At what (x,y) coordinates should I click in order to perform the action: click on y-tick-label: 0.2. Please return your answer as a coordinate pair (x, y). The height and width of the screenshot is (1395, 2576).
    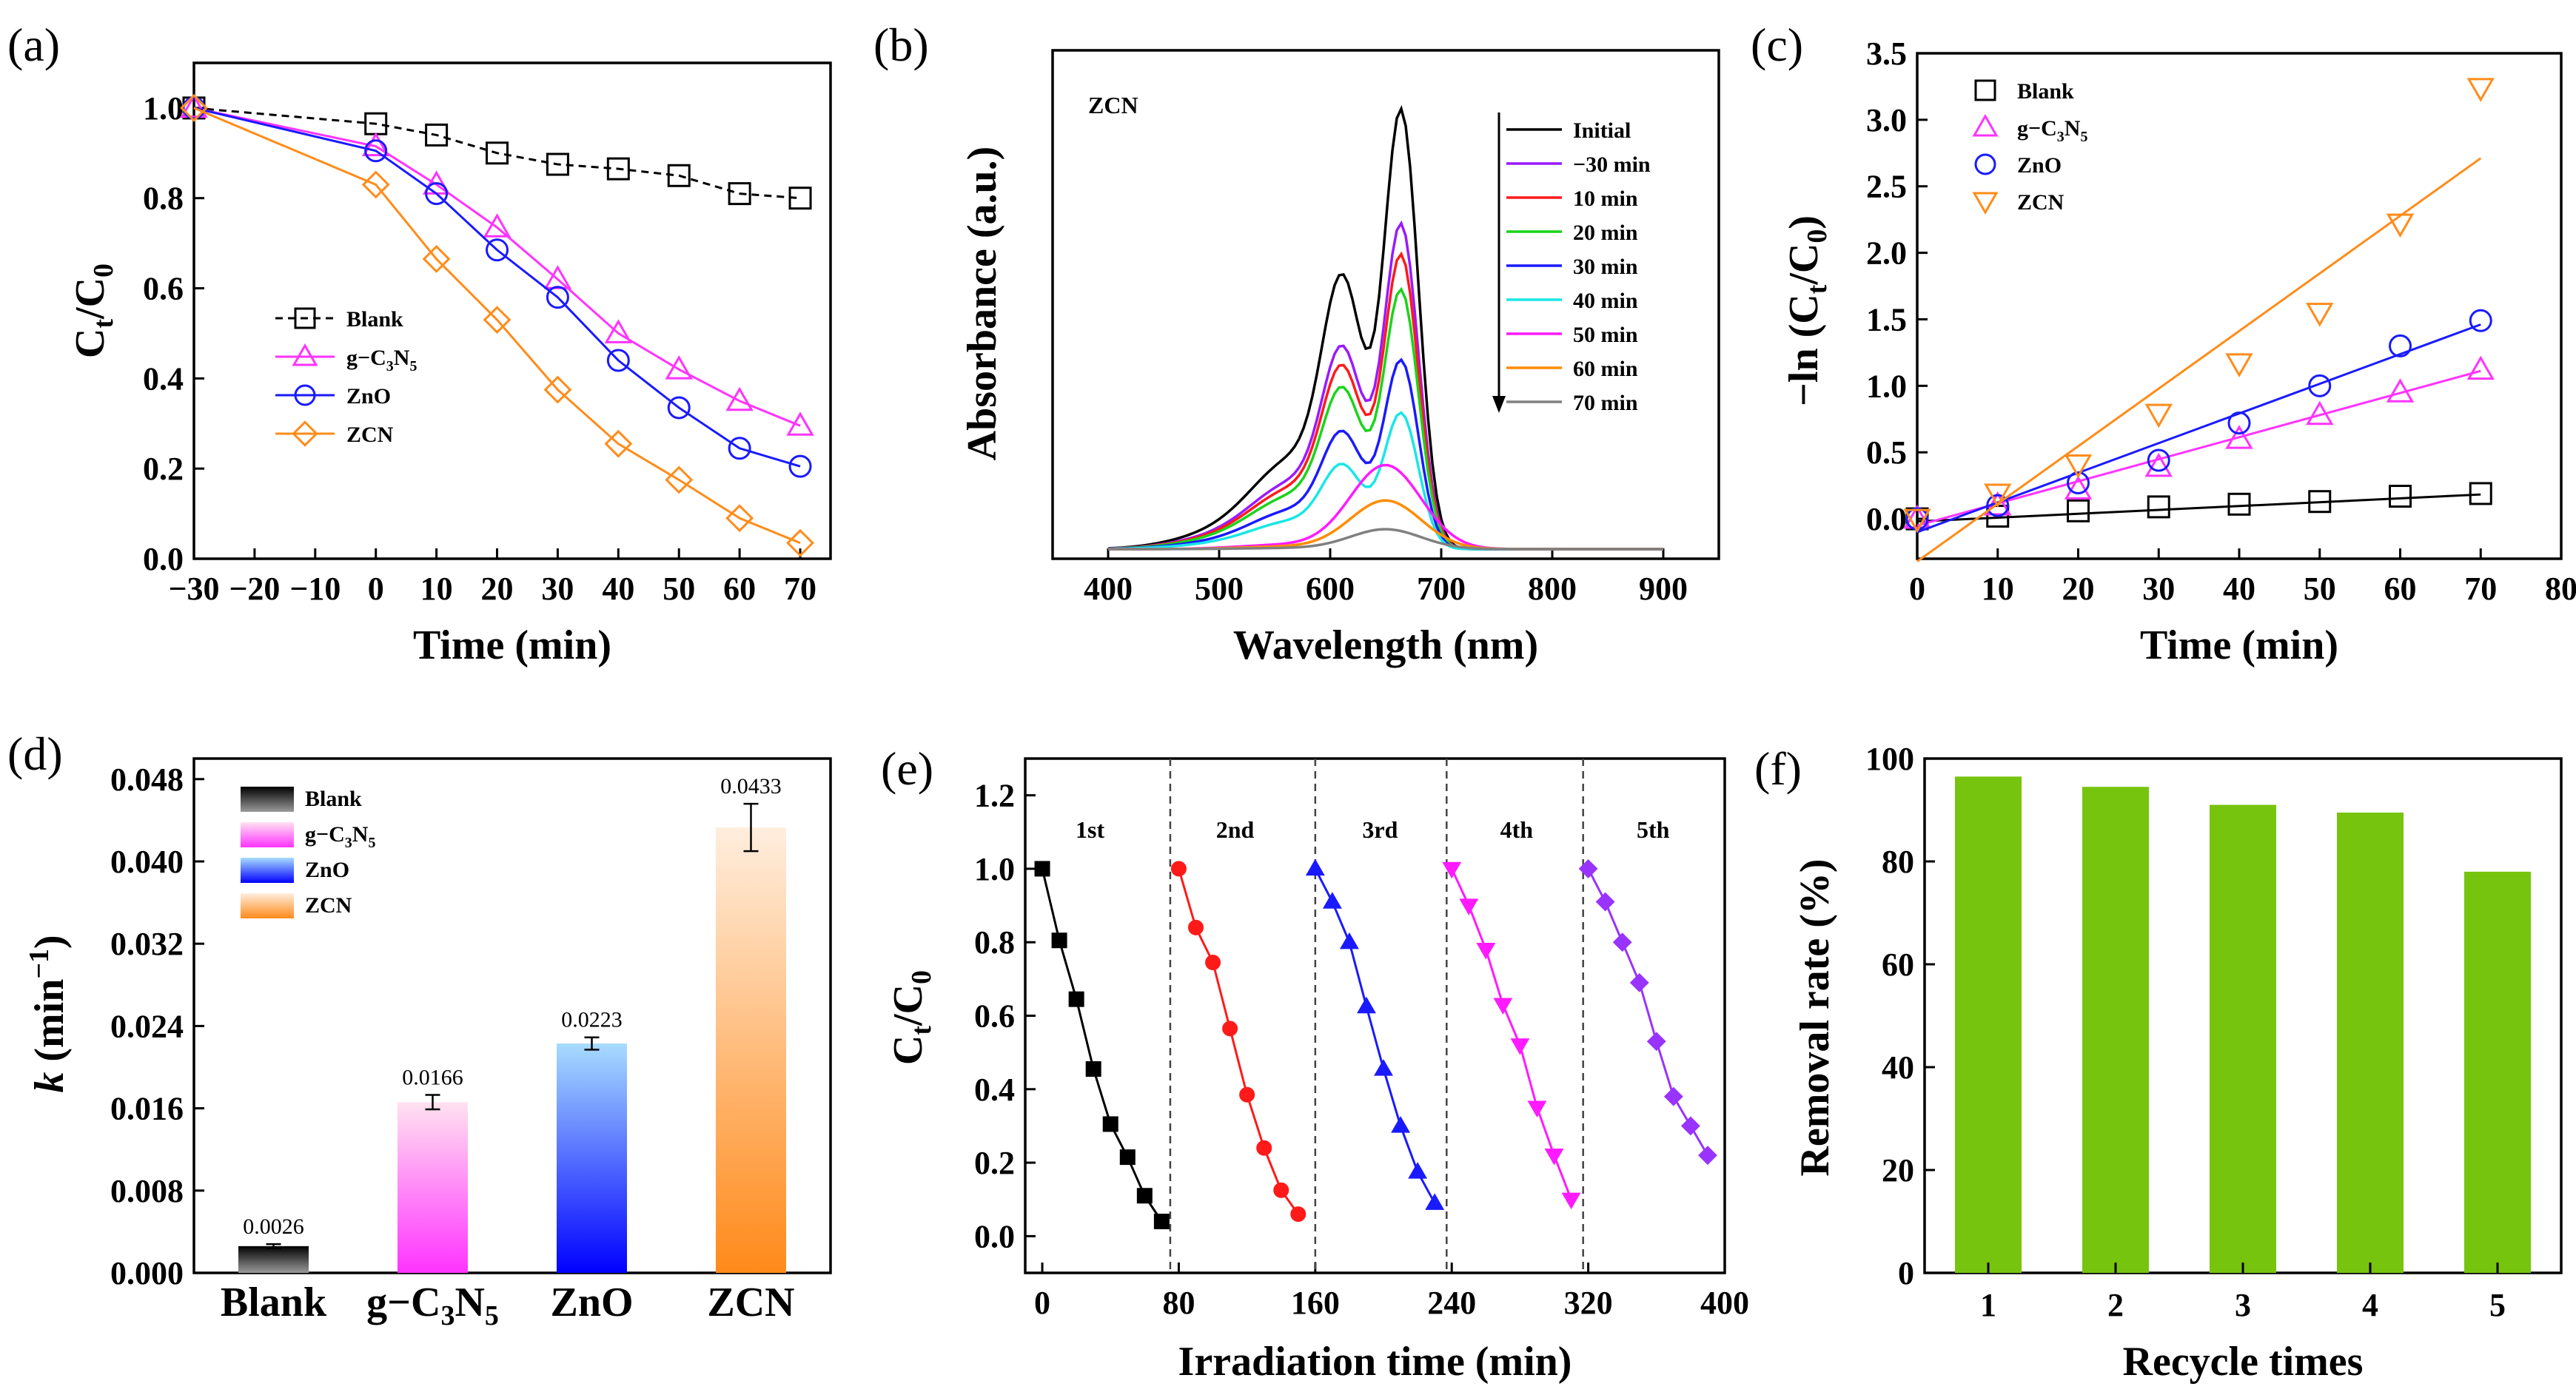
    Looking at the image, I should click on (163, 469).